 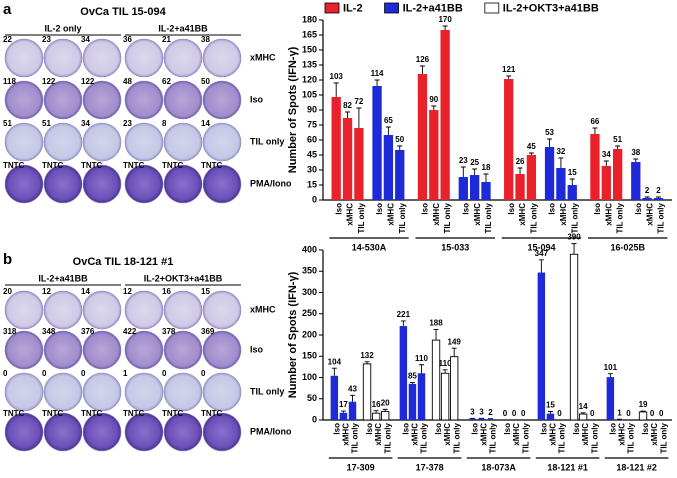 What do you see at coordinates (455, 247) in the screenshot?
I see `x-group-label: 15-033` at bounding box center [455, 247].